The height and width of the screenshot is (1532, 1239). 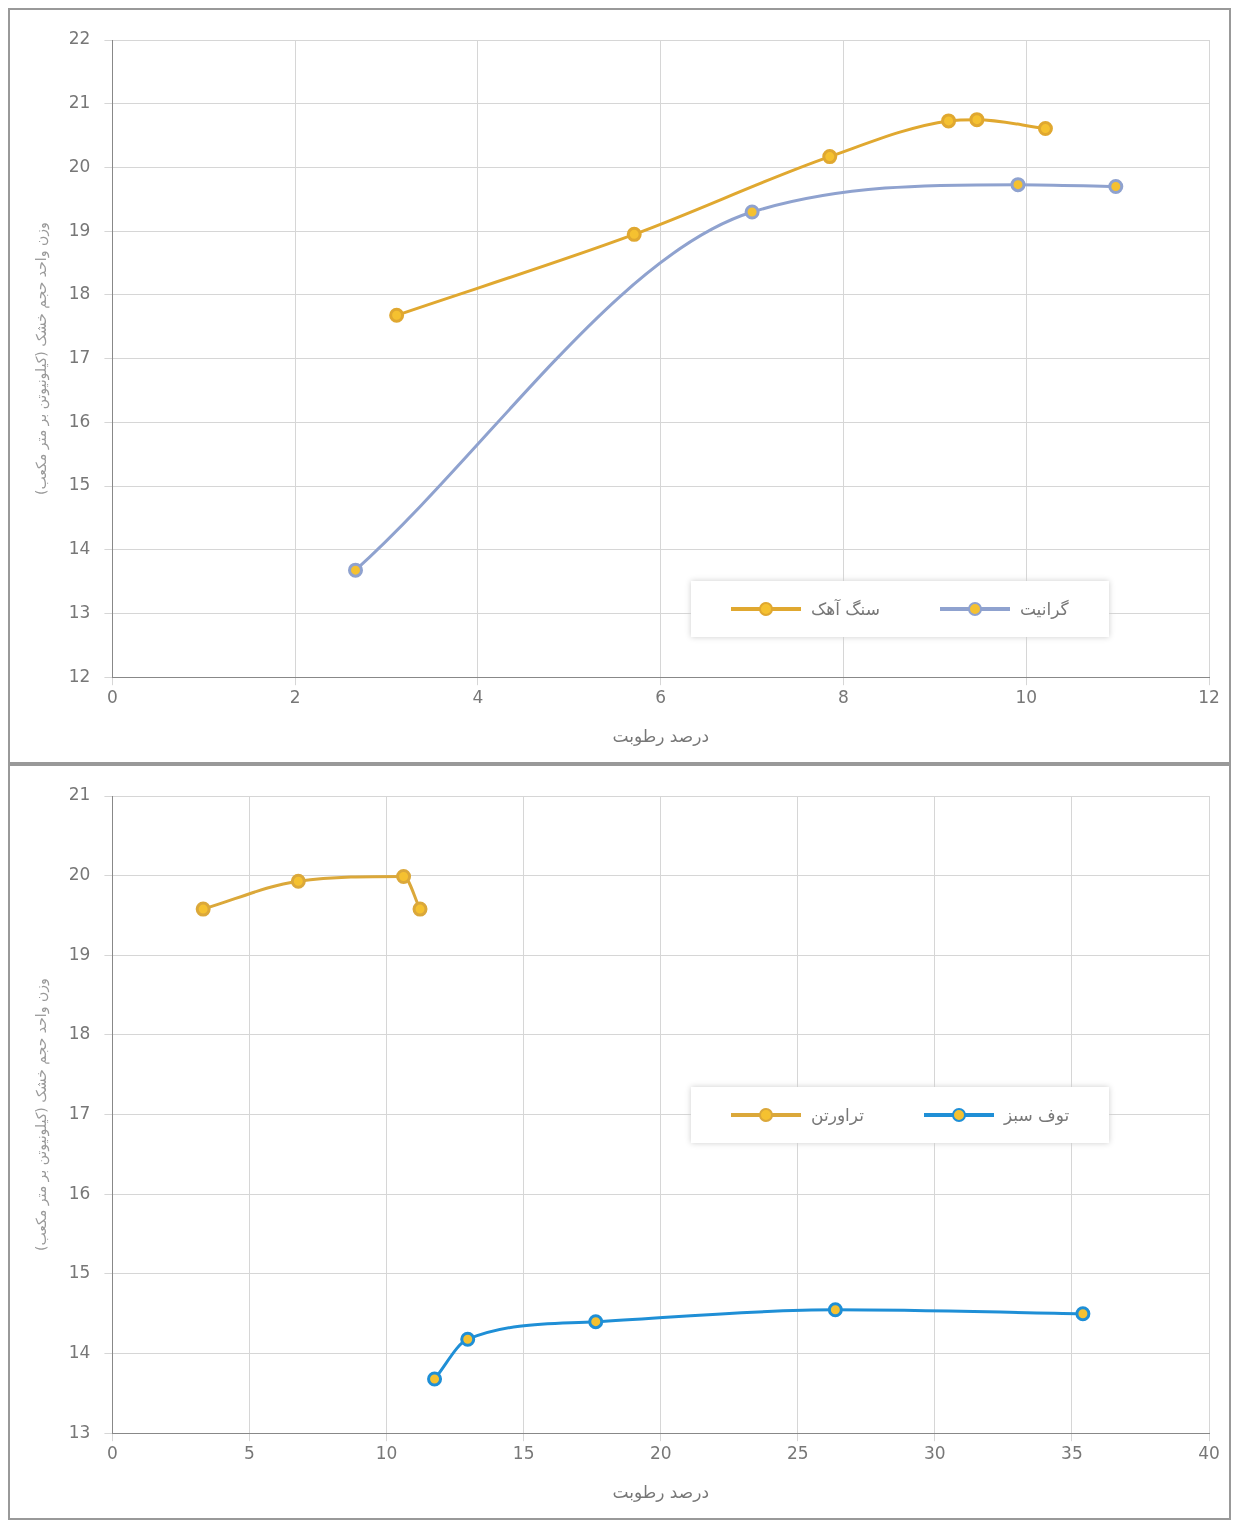 I want to click on x-tick-label: 6, so click(x=661, y=696).